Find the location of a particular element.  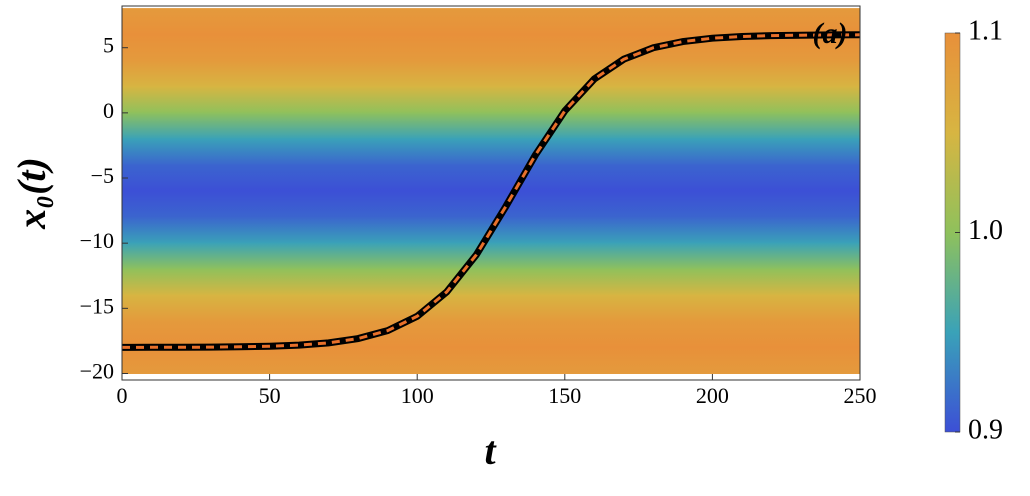

annotation: (a) is located at coordinates (830, 33).